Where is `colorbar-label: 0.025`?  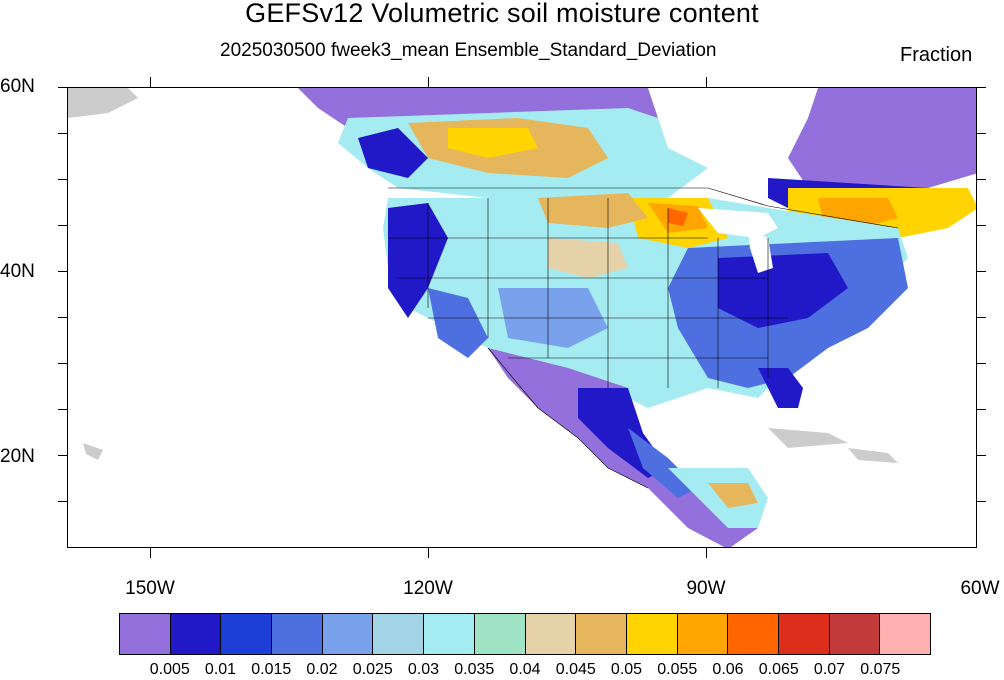
colorbar-label: 0.025 is located at coordinates (372, 669).